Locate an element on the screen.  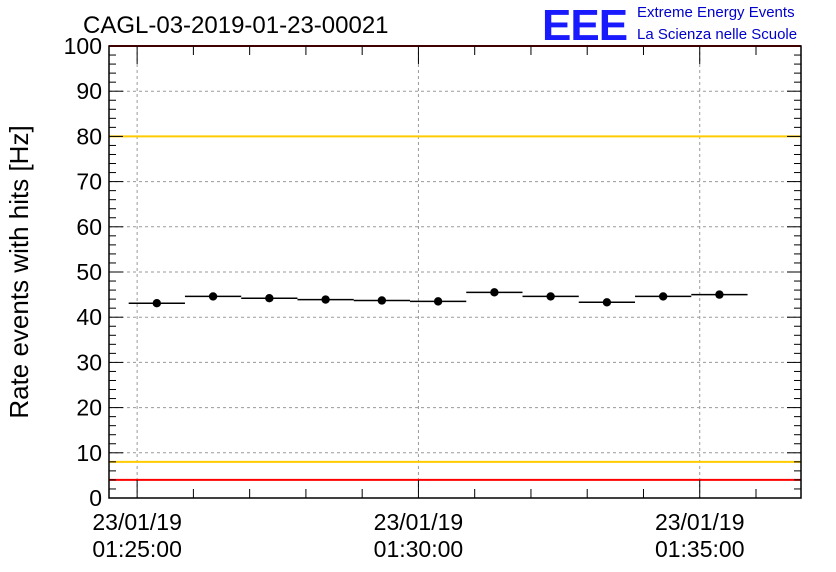
x-tick-label-time: 01:25:00 is located at coordinates (137, 549).